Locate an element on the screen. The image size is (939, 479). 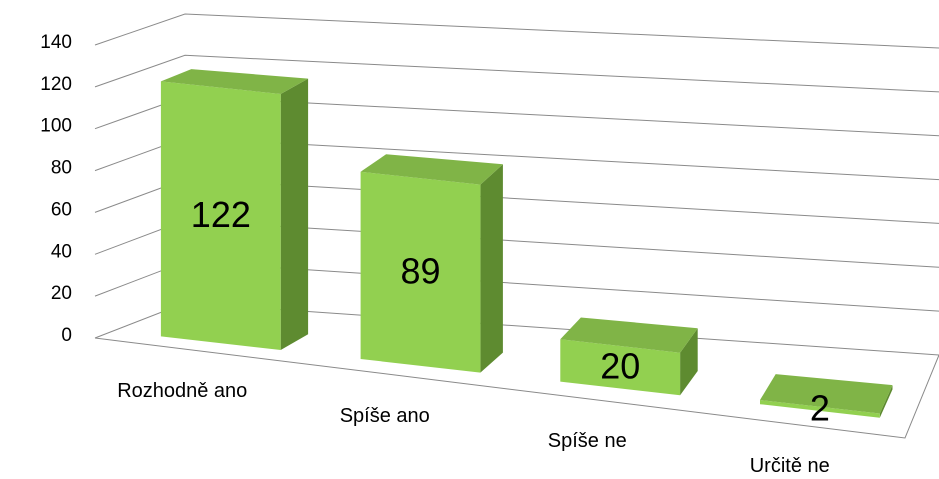
y-tick-label: 20 is located at coordinates (61, 293).